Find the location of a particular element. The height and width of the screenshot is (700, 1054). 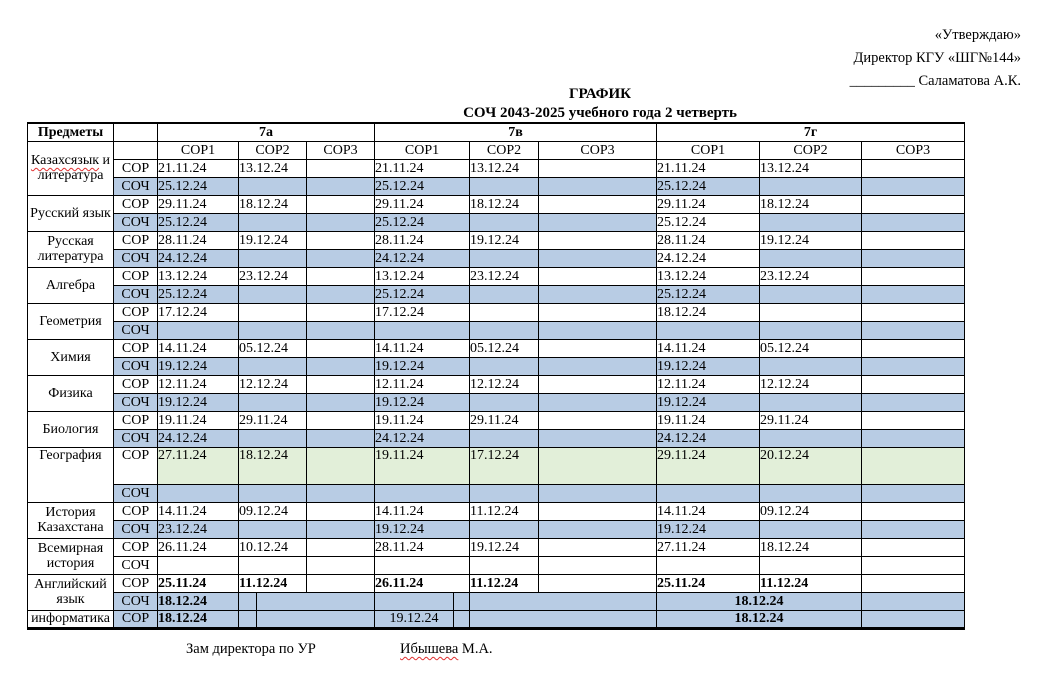

approval-signature-line: _________ Саламатова А.К. is located at coordinates (935, 81).